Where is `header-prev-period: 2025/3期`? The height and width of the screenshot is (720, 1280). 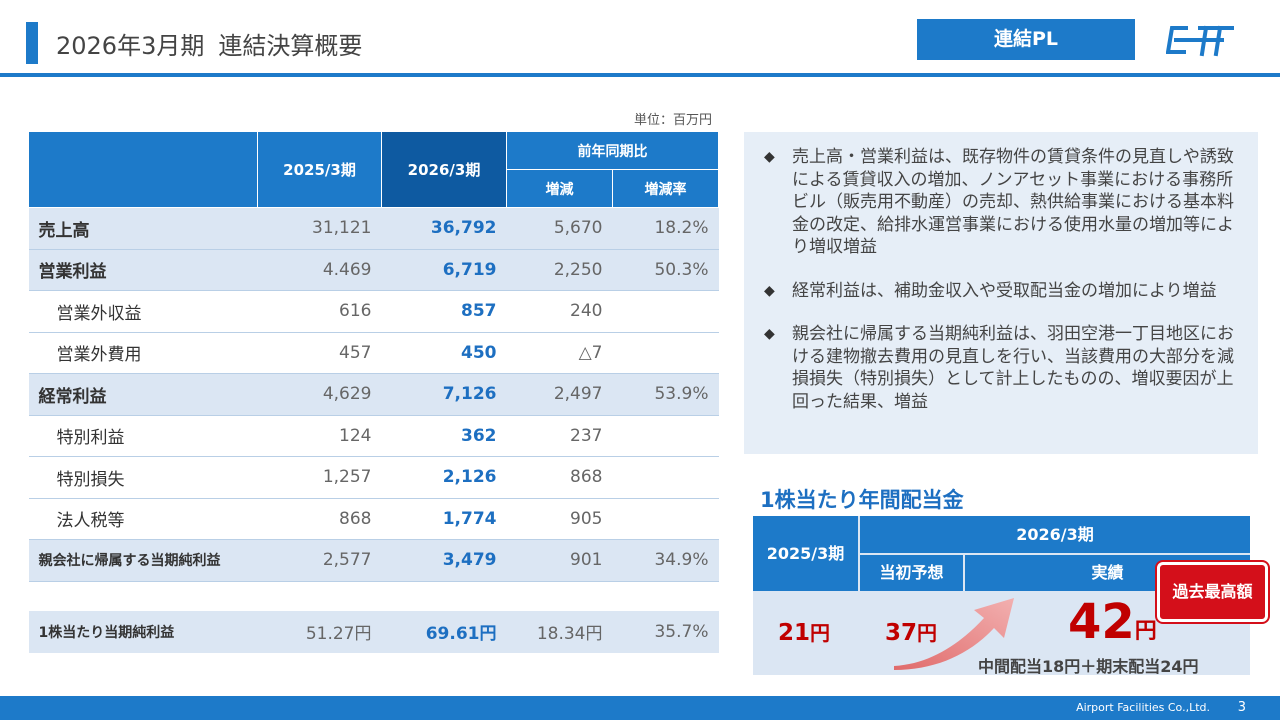 header-prev-period: 2025/3期 is located at coordinates (319, 169).